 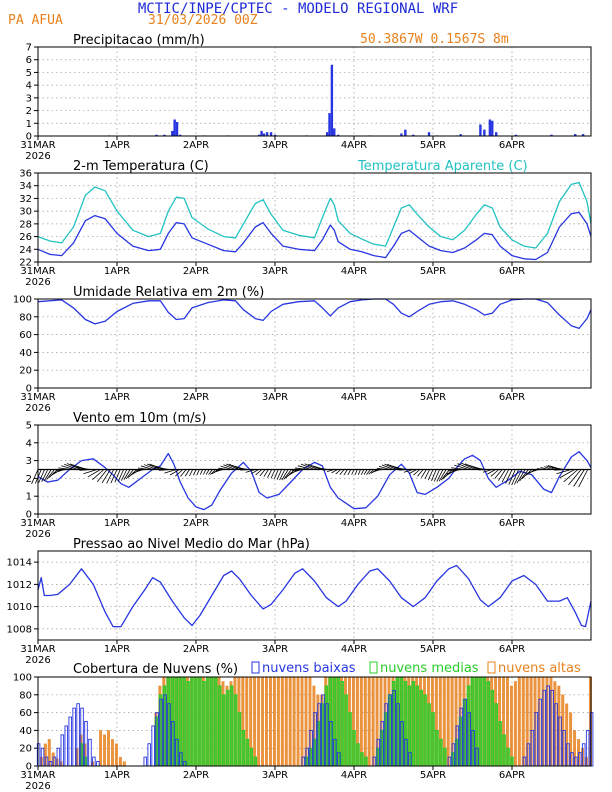 What do you see at coordinates (29, 767) in the screenshot?
I see `y-tick-label: 0` at bounding box center [29, 767].